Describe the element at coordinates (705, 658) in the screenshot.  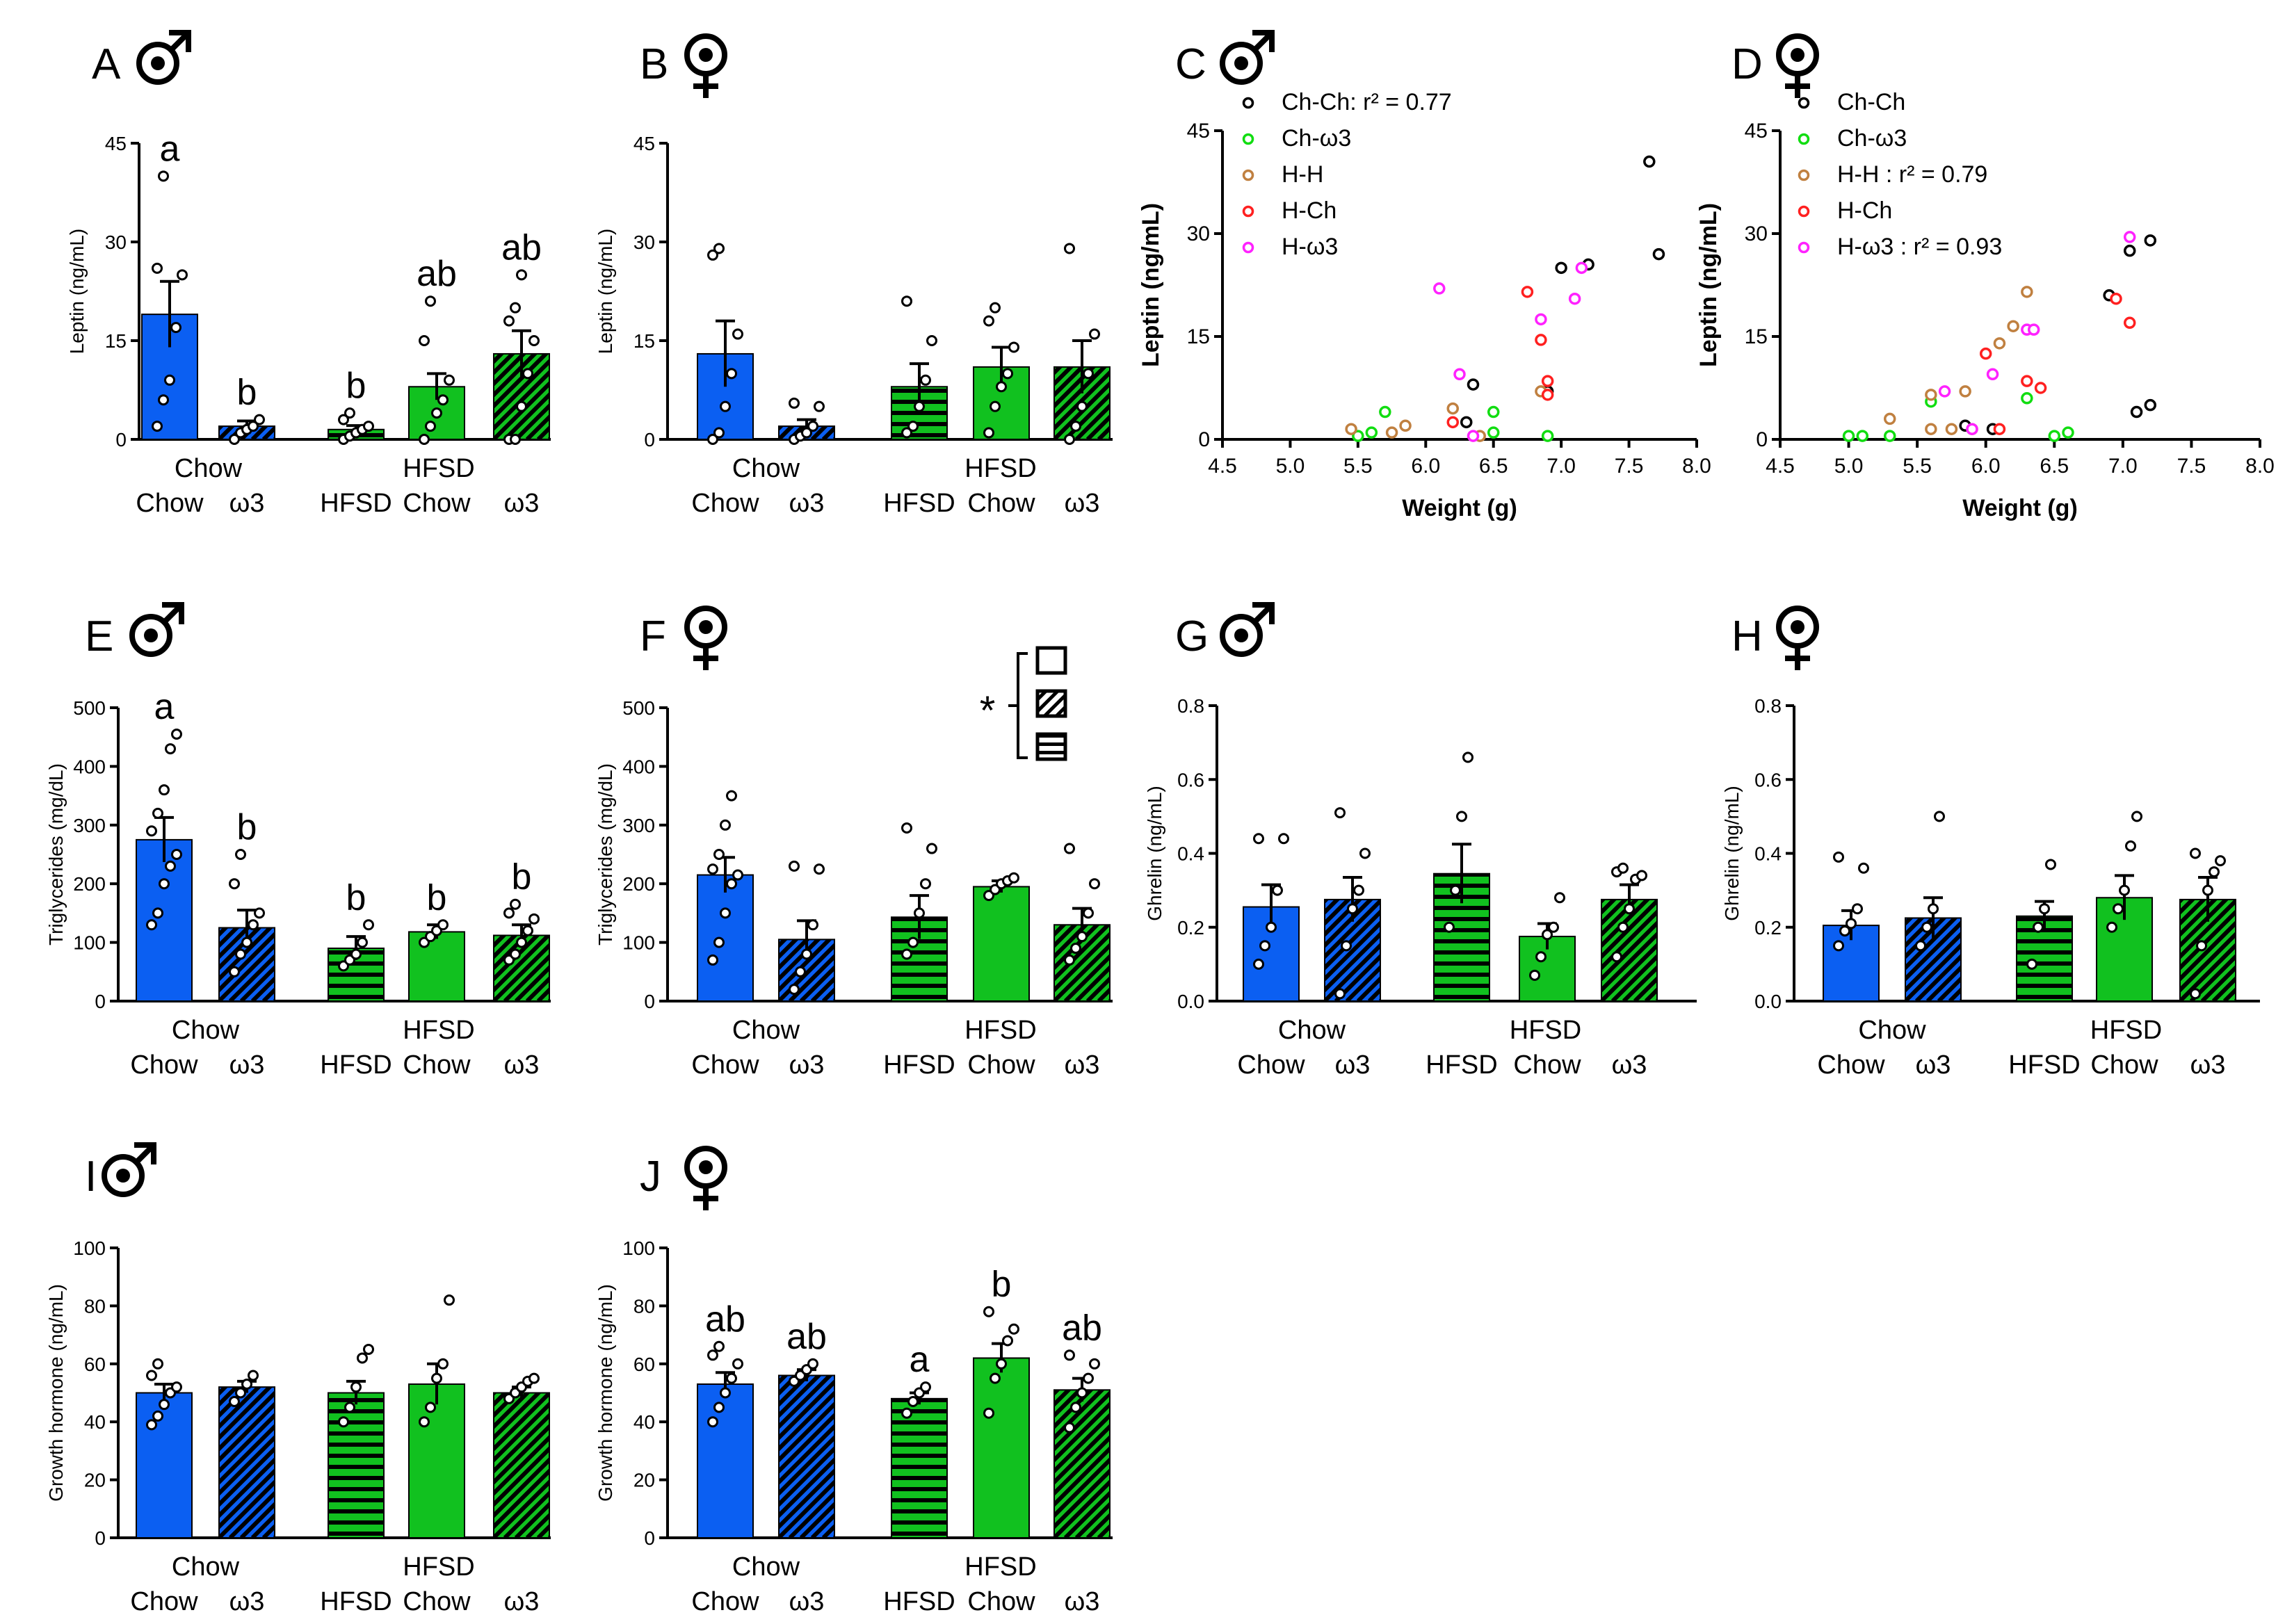
I see `female-symbol-cross-F` at that location.